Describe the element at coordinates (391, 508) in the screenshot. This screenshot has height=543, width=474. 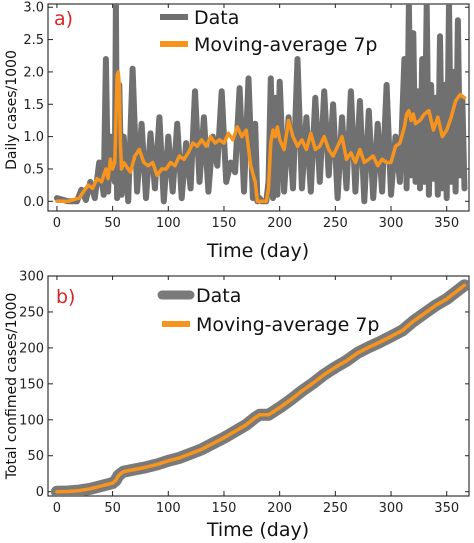
I see `panel-b-xtick-label: 300` at that location.